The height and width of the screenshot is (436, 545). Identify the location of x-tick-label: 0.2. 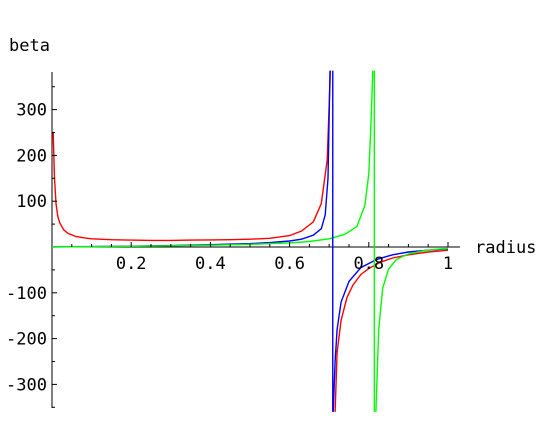
(131, 264).